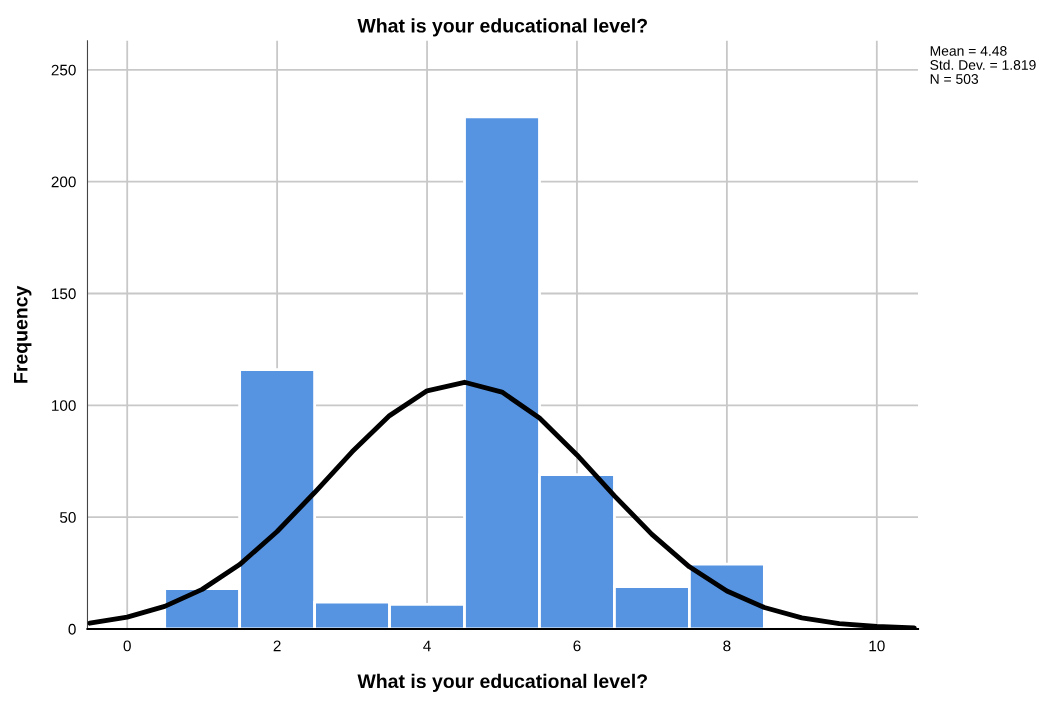 This screenshot has width=1054, height=702. Describe the element at coordinates (72, 629) in the screenshot. I see `y-tick-label: 0` at that location.